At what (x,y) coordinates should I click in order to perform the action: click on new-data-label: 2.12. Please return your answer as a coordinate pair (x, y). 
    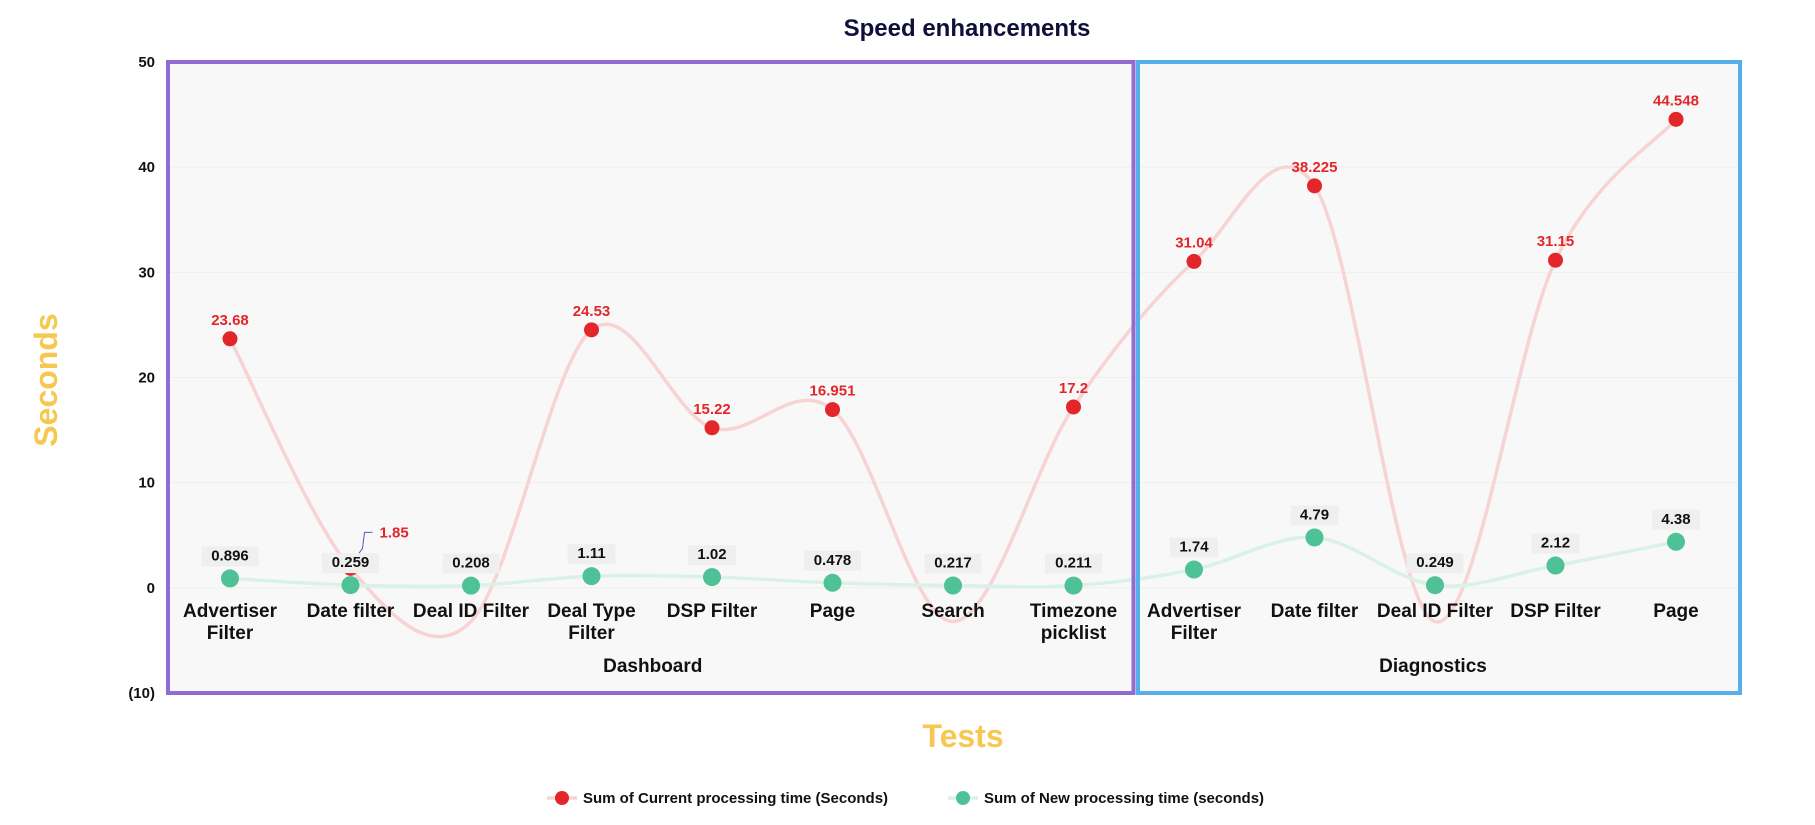
    Looking at the image, I should click on (1555, 543).